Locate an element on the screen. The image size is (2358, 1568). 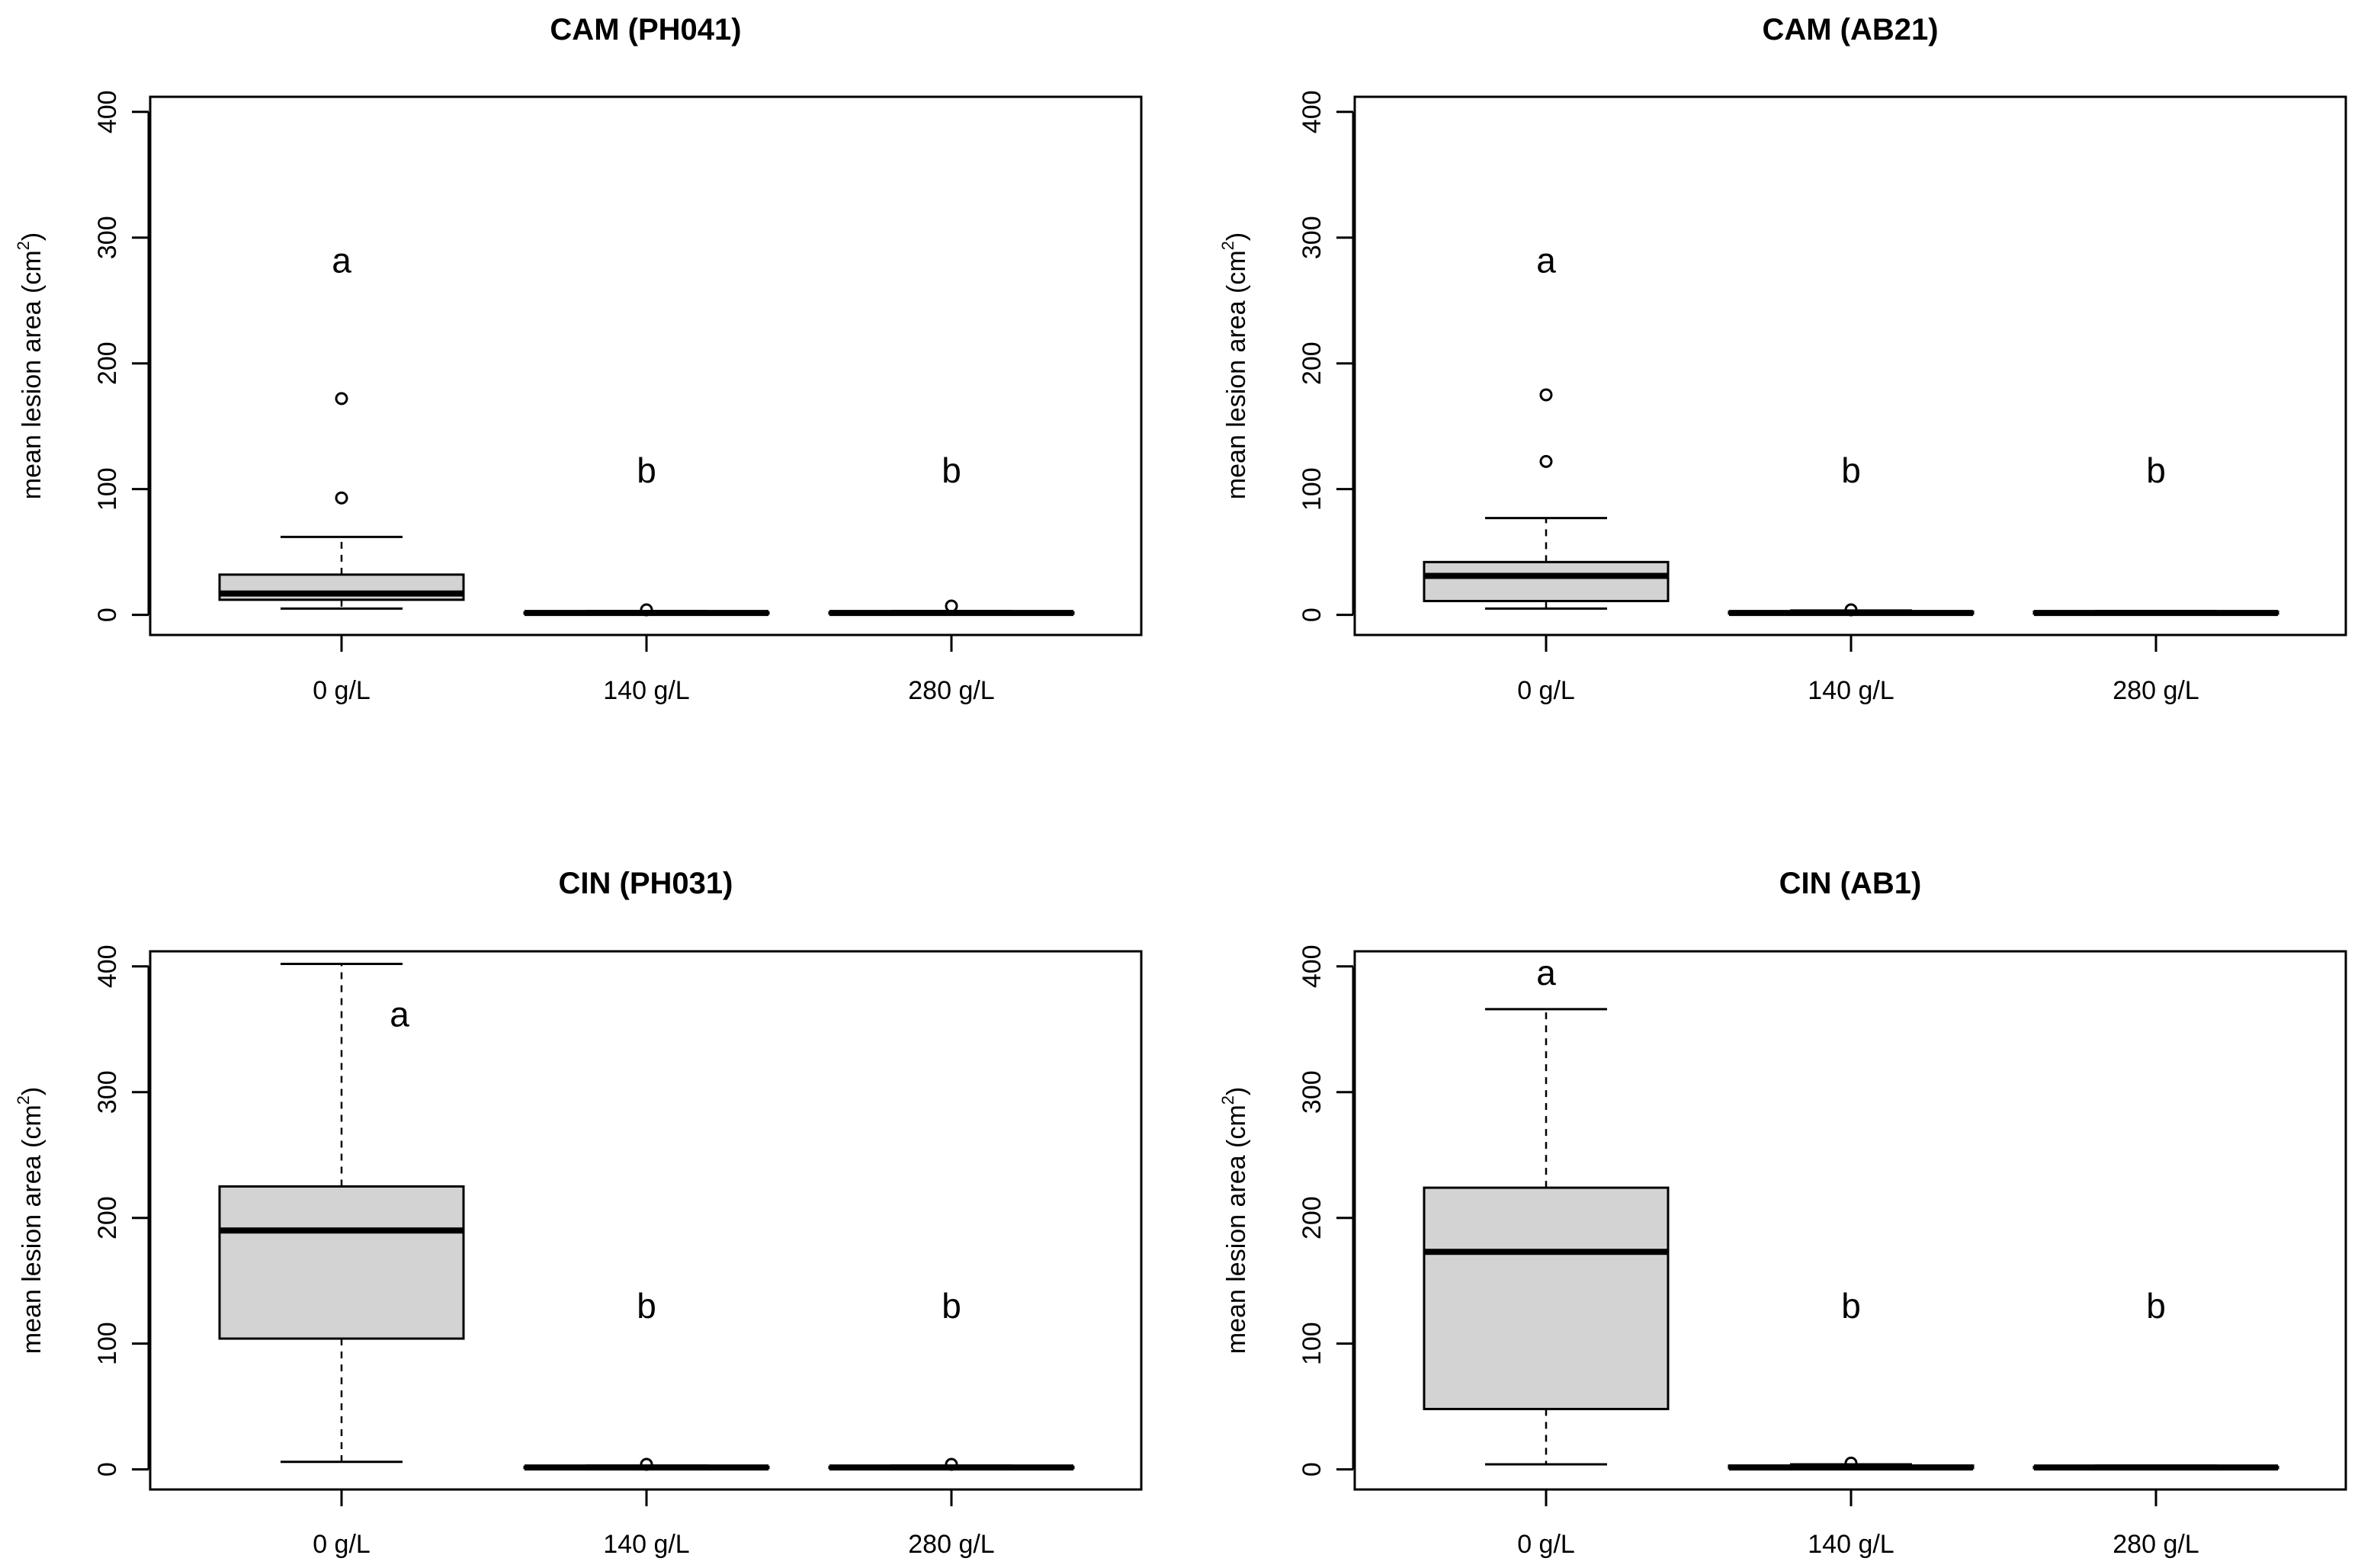
chart-title: CAM (AB21) is located at coordinates (1850, 29).